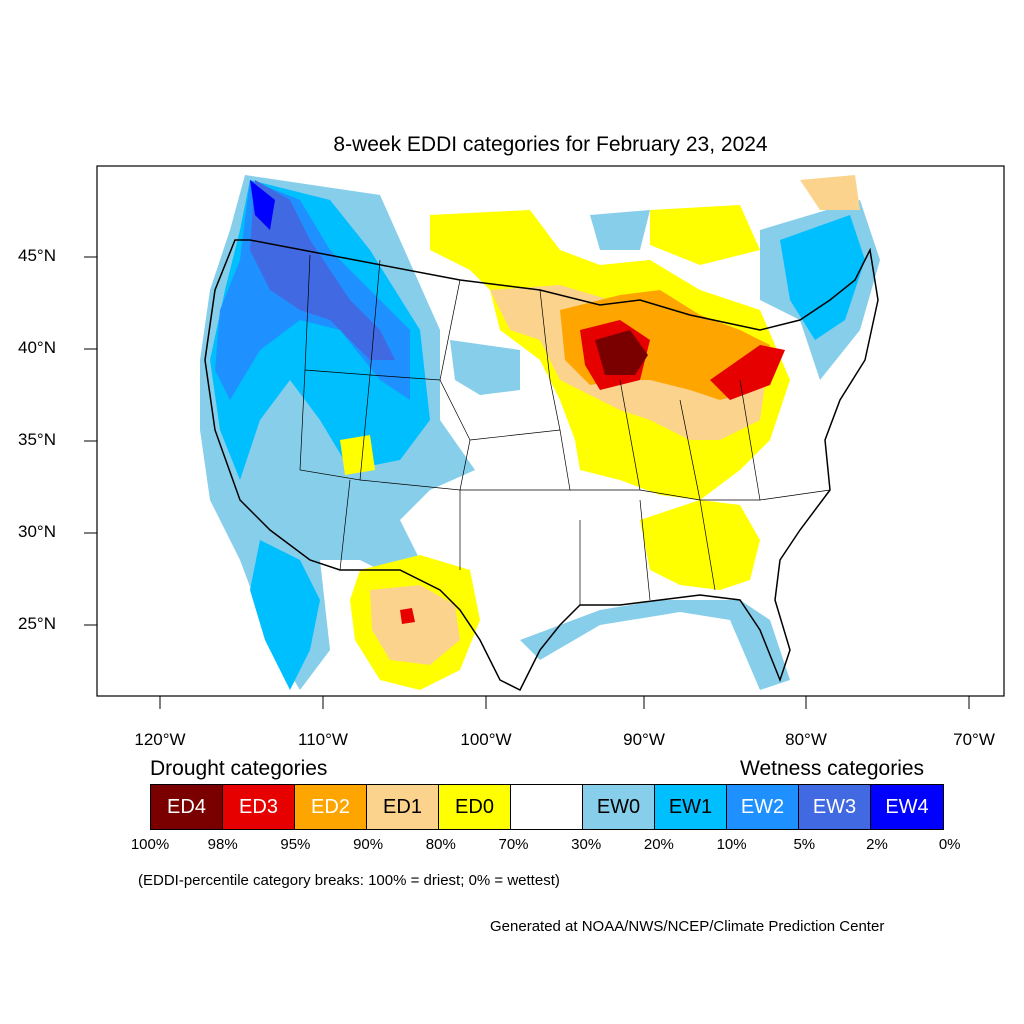 The width and height of the screenshot is (1024, 1024). I want to click on legend-box-ed4: ED4, so click(187, 807).